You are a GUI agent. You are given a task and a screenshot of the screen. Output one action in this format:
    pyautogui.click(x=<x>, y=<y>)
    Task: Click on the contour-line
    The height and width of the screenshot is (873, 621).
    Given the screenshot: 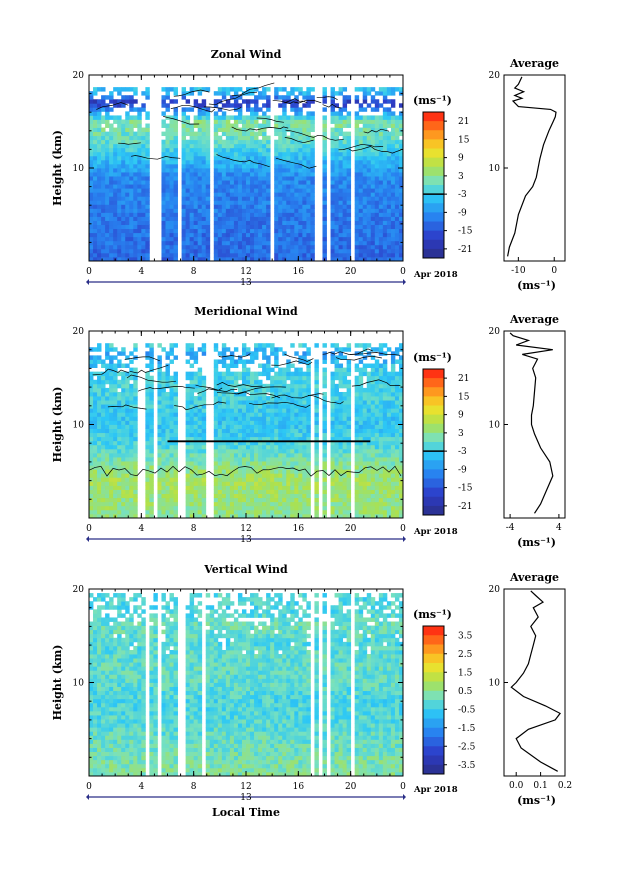 What is the action you would take?
    pyautogui.click(x=156, y=157)
    